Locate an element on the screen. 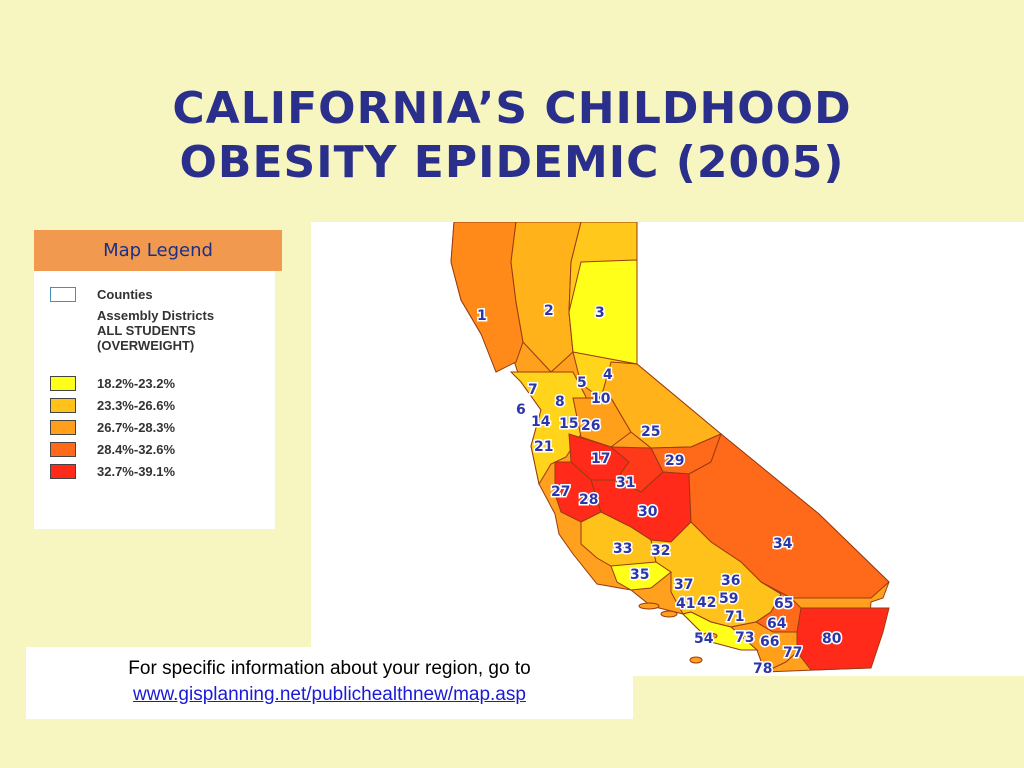  legend-row-range-5: 32.7%-39.1% is located at coordinates (112, 471).